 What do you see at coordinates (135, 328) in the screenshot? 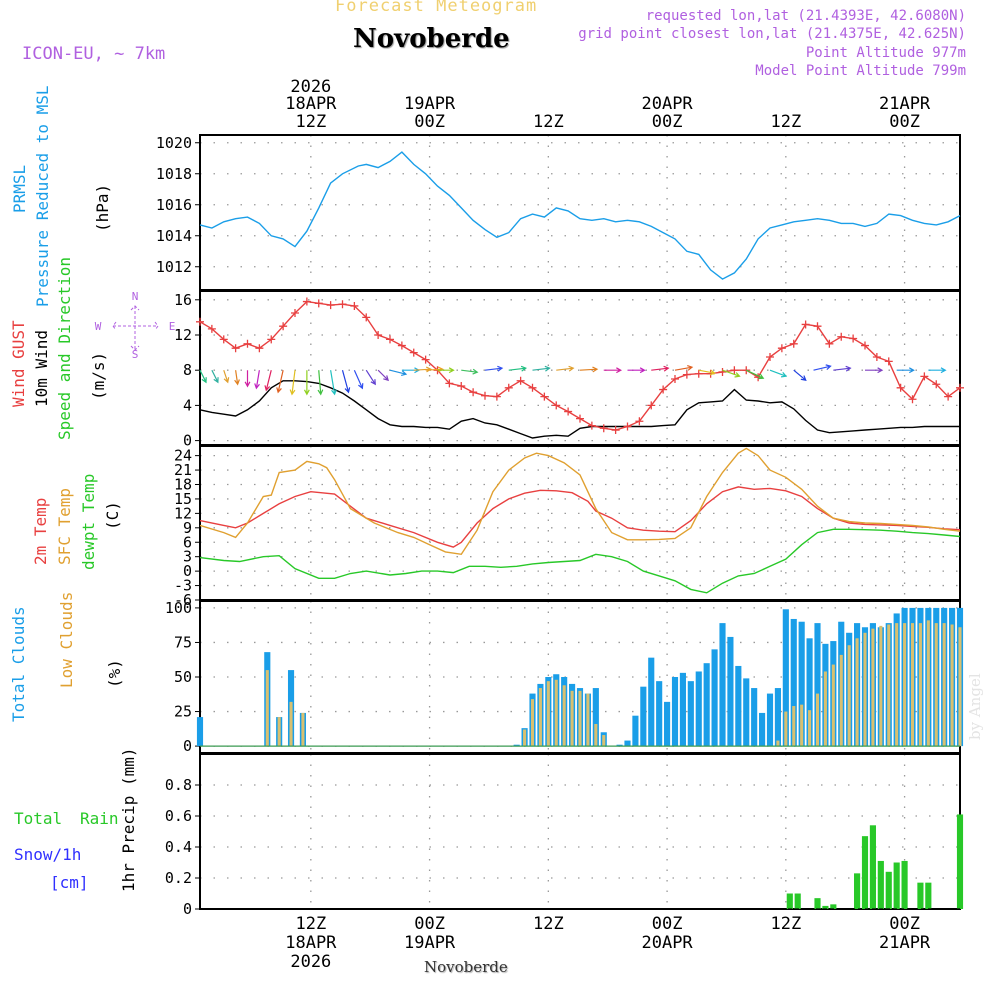
I see `compass-icon` at bounding box center [135, 328].